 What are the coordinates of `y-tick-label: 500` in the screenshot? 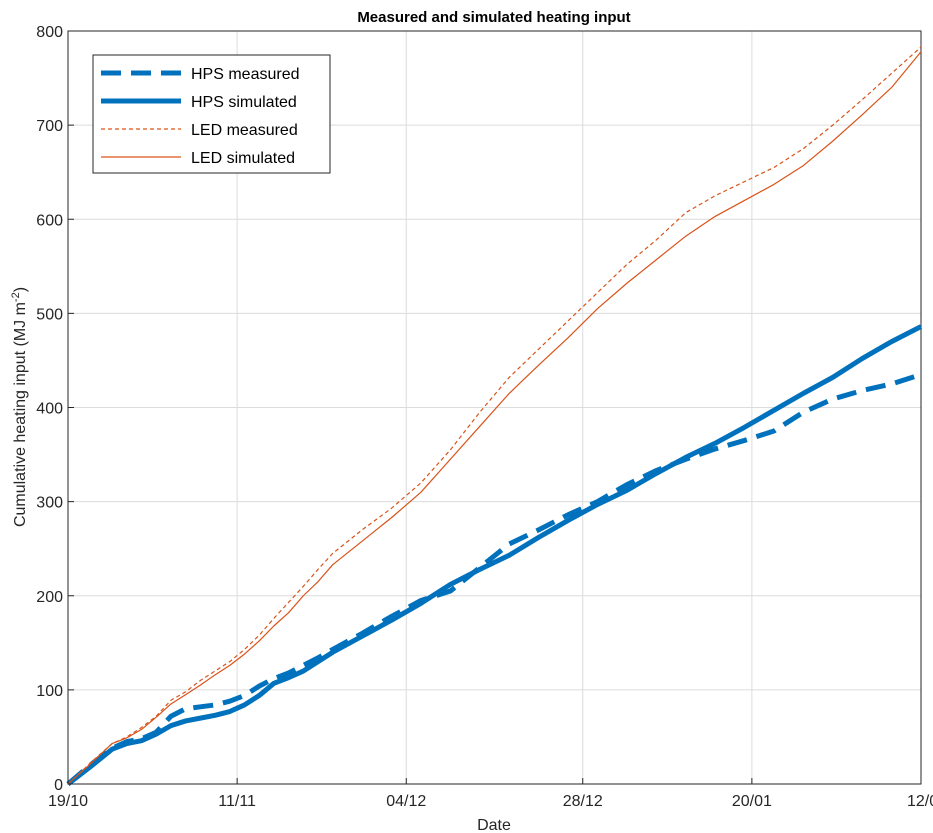 It's located at (49, 314).